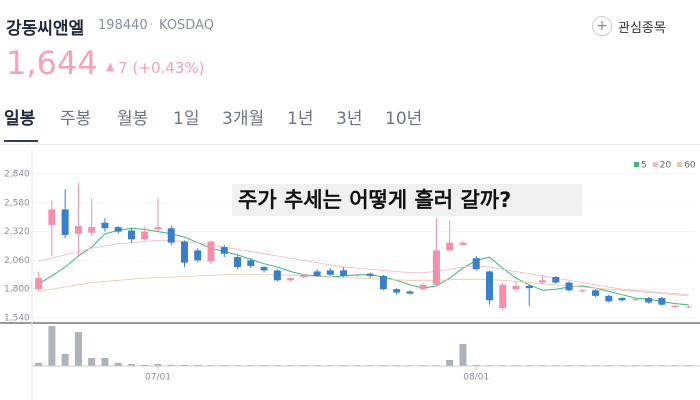 This screenshot has width=700, height=400. What do you see at coordinates (52, 63) in the screenshot?
I see `price: 1,644` at bounding box center [52, 63].